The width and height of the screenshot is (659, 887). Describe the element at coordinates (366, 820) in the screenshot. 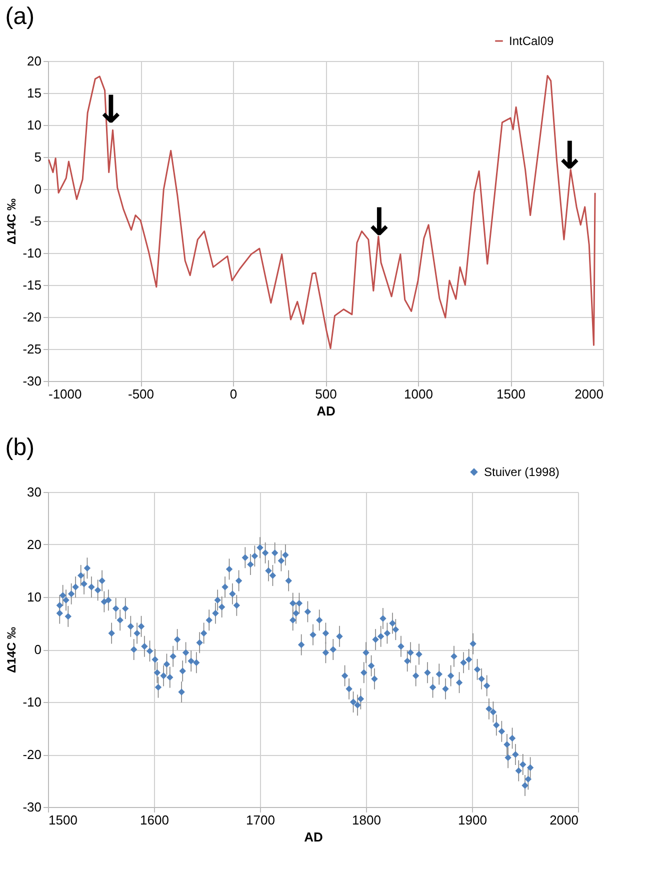

I see `x-tick-label: 1800` at that location.